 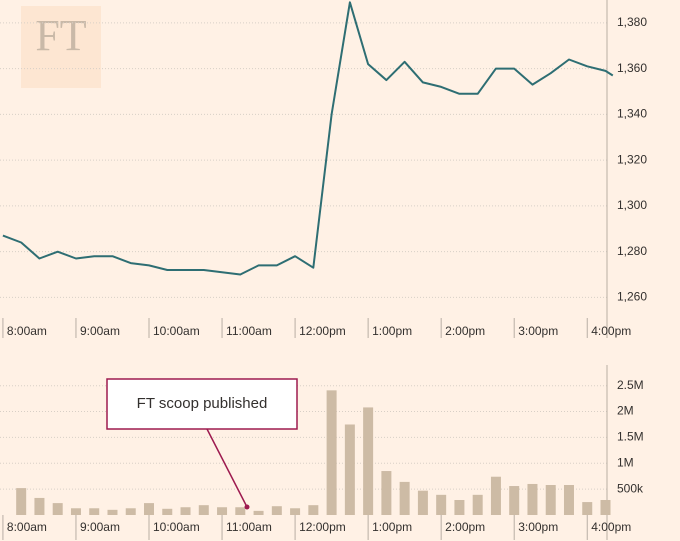 What do you see at coordinates (632, 205) in the screenshot?
I see `y-tick-label: 1,300` at bounding box center [632, 205].